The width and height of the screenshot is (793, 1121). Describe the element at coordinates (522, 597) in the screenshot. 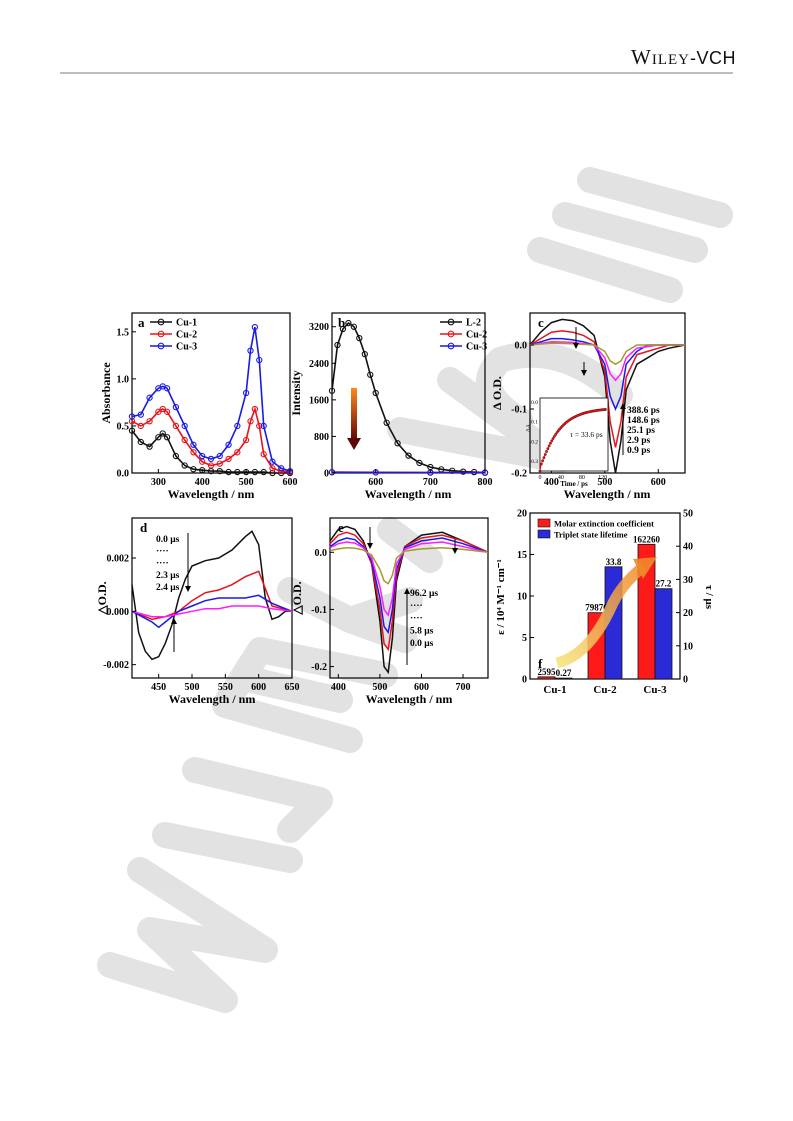

I see `f-left-tick-label: 10` at that location.